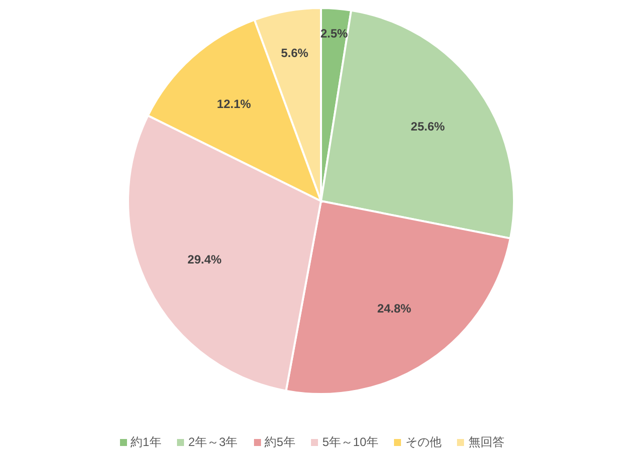  Describe the element at coordinates (146, 442) in the screenshot. I see `legend-label: 約1年` at that location.